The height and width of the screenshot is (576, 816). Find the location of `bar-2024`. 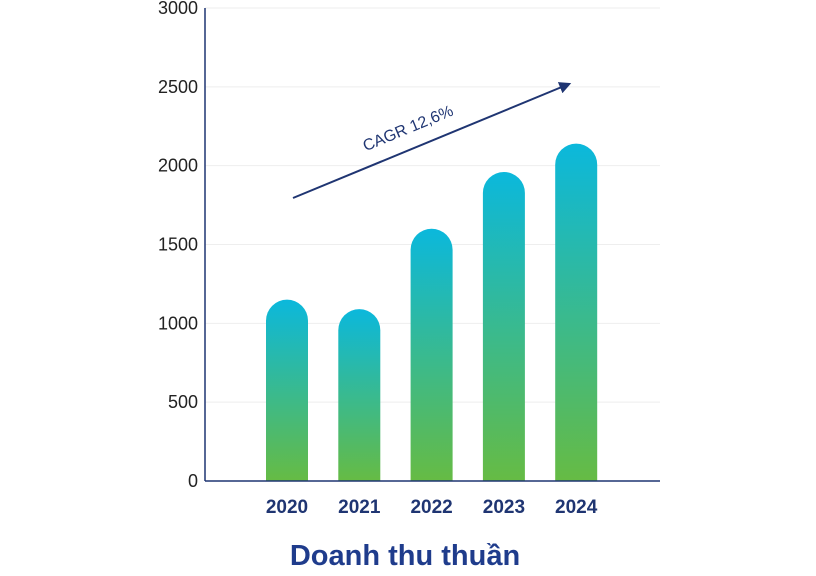

bar-2024 is located at coordinates (576, 312).